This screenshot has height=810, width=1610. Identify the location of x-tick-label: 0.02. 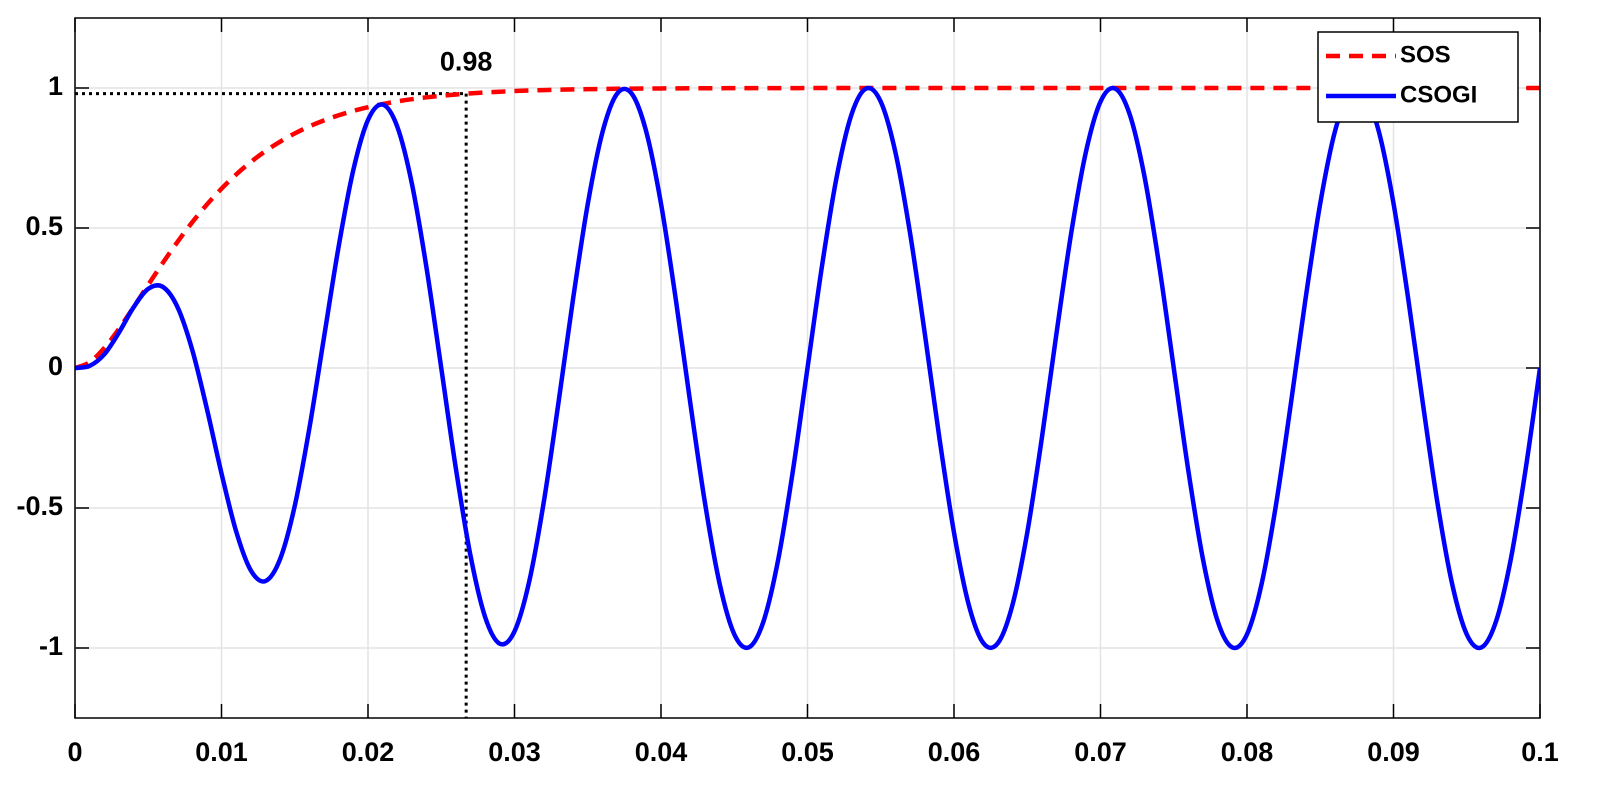
(368, 752).